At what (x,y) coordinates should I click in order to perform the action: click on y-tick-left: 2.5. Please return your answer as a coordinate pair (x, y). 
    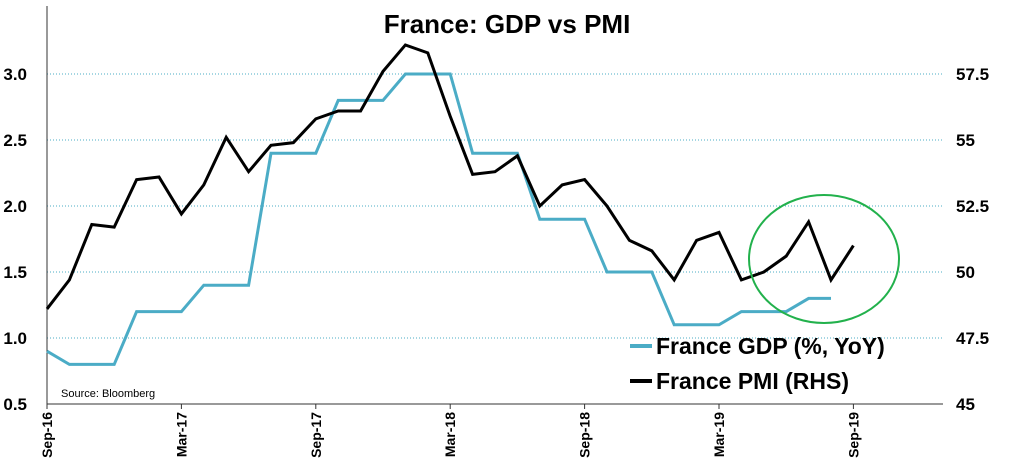
    Looking at the image, I should click on (15, 140).